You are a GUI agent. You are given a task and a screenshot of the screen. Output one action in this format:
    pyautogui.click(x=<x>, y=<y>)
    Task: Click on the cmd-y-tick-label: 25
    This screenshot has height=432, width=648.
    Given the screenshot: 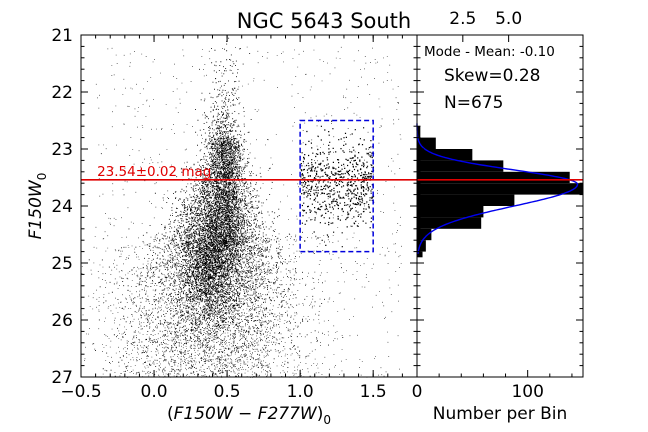 What is the action you would take?
    pyautogui.click(x=62, y=264)
    